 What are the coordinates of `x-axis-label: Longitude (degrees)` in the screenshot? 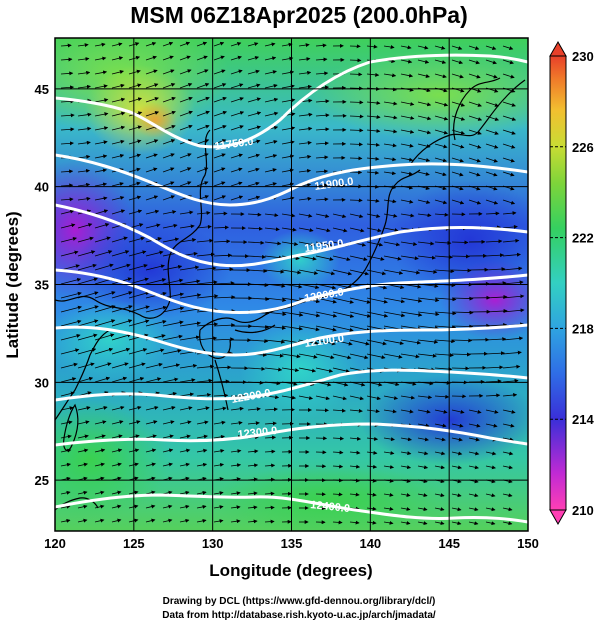 It's located at (290, 570).